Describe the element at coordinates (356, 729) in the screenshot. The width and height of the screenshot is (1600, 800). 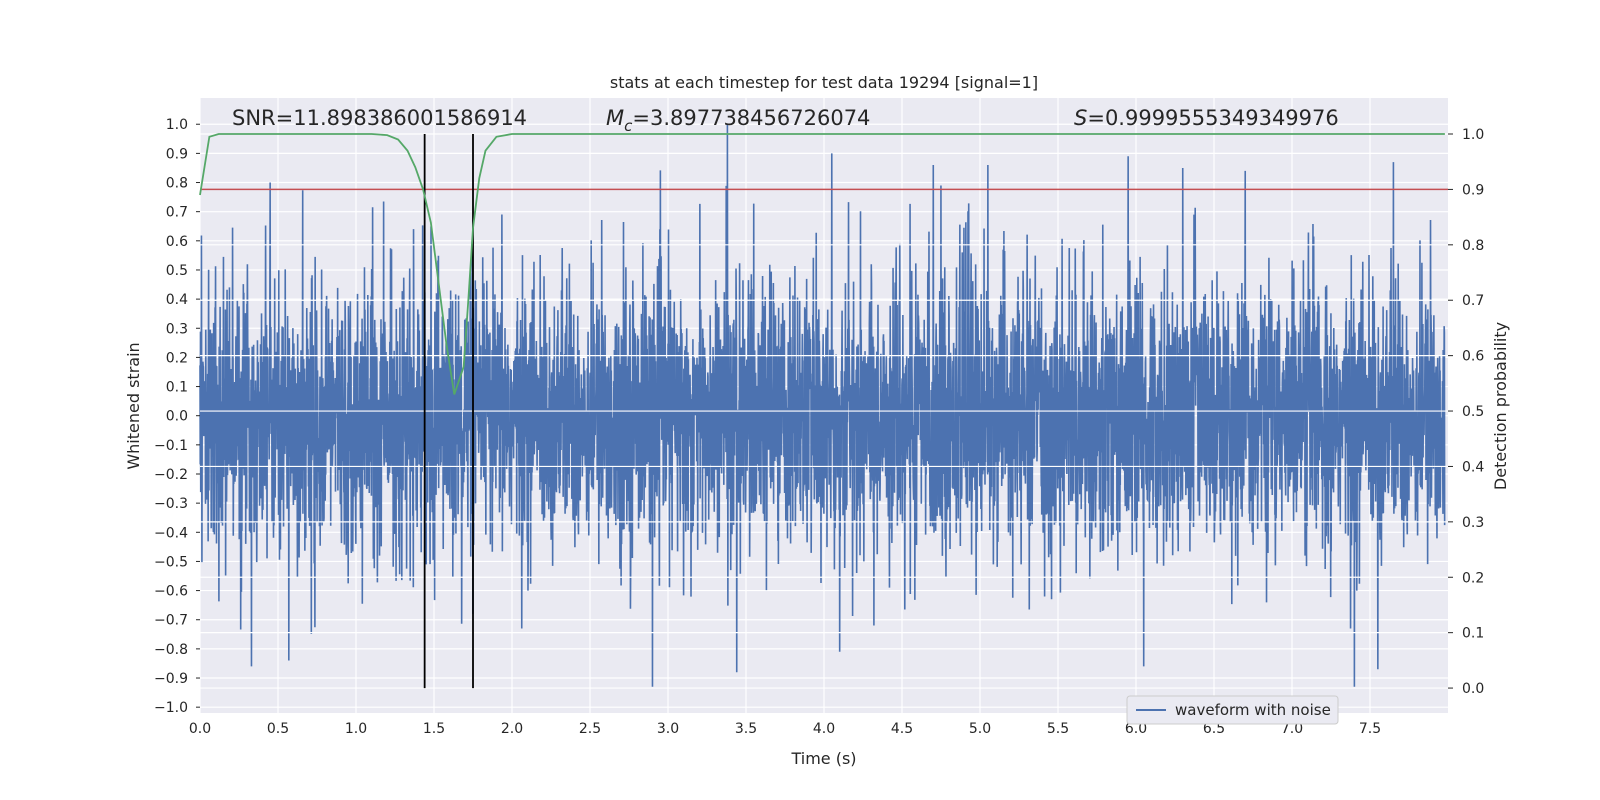
I see `x-tick-label: 1.0` at that location.